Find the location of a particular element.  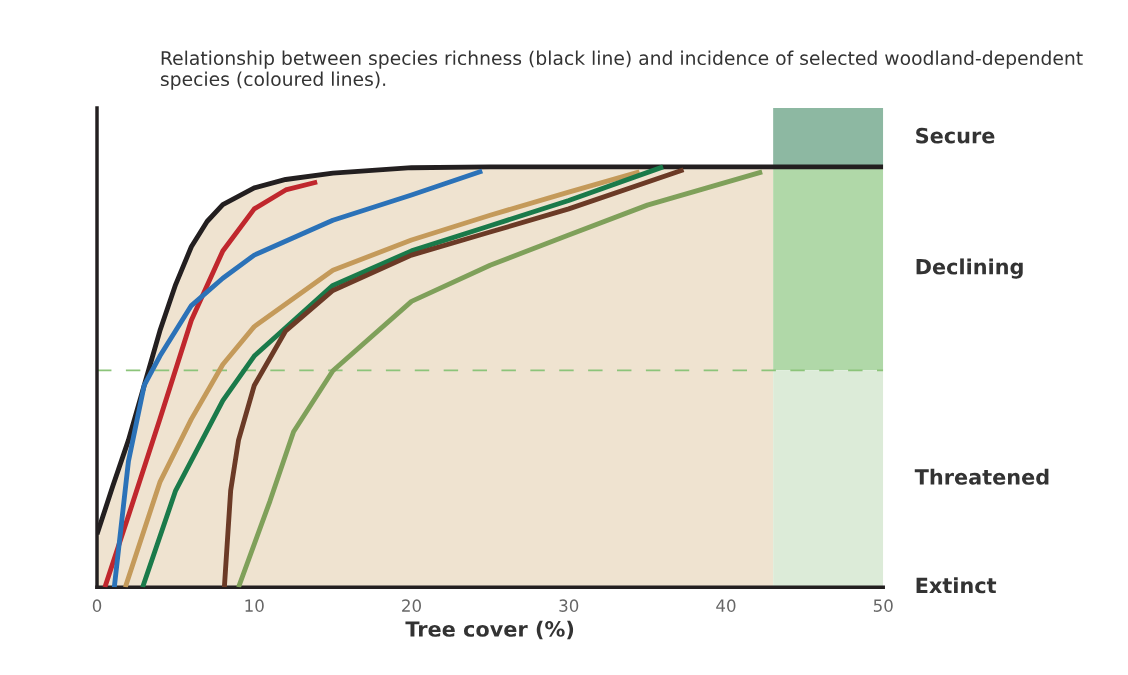

x-axis-title: Tree cover (%) is located at coordinates (489, 630).